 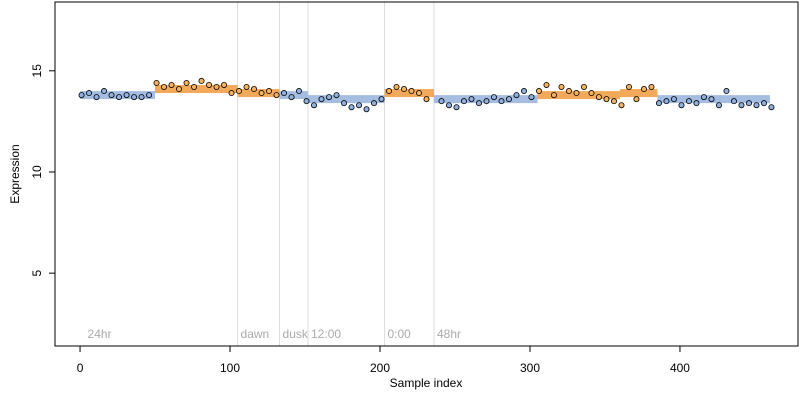 I want to click on x-tick-label: 100, so click(x=230, y=368).